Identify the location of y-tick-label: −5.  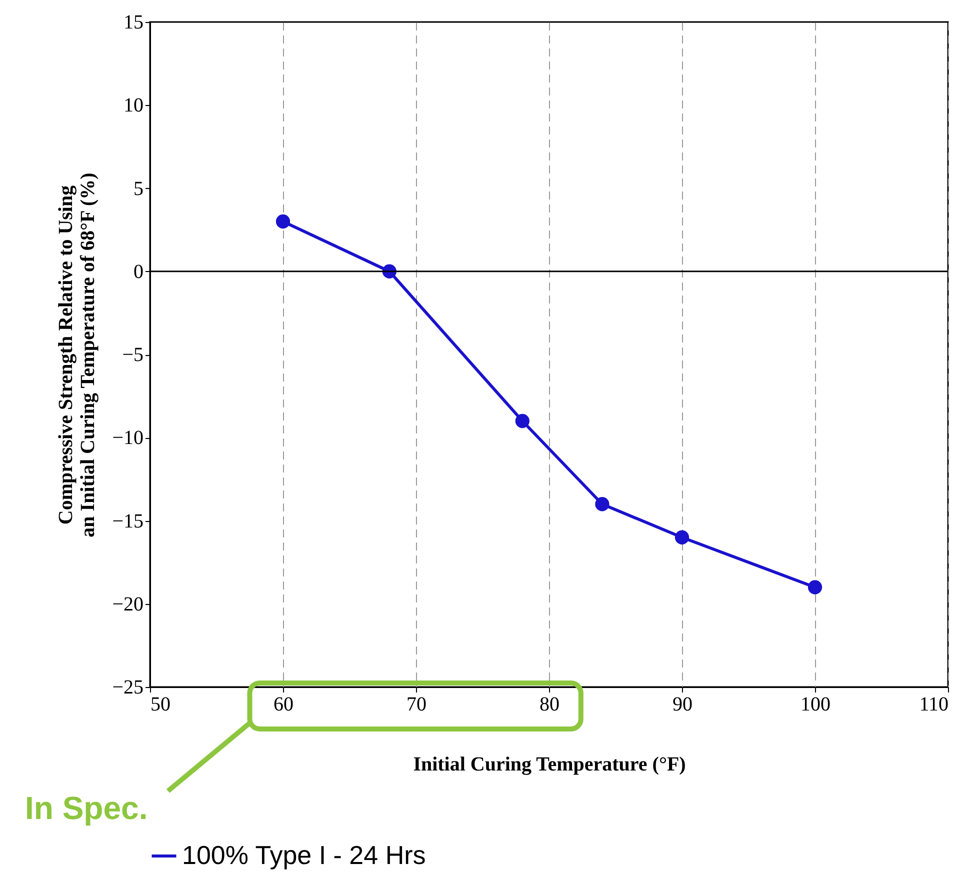
(133, 355).